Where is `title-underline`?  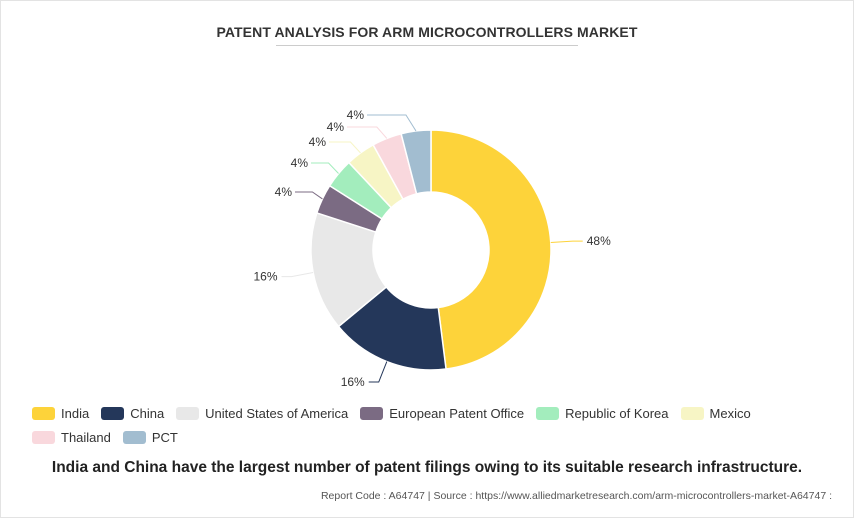
title-underline is located at coordinates (427, 45).